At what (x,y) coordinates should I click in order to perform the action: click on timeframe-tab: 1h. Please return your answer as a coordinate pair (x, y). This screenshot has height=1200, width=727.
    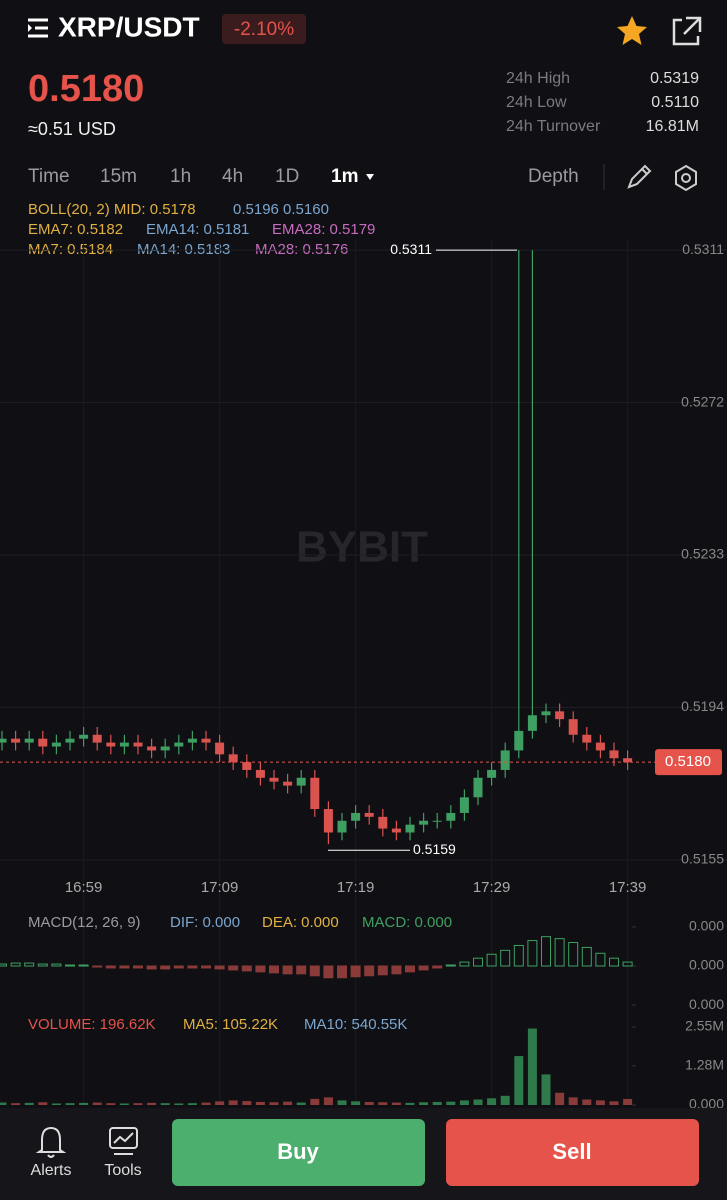
    Looking at the image, I should click on (180, 176).